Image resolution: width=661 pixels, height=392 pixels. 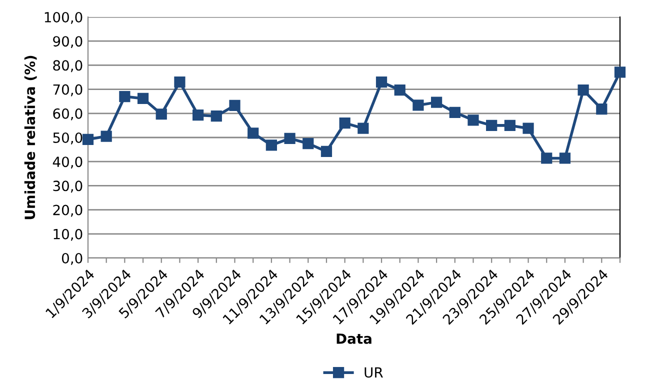 I want to click on x-axis-title: Data, so click(x=354, y=339).